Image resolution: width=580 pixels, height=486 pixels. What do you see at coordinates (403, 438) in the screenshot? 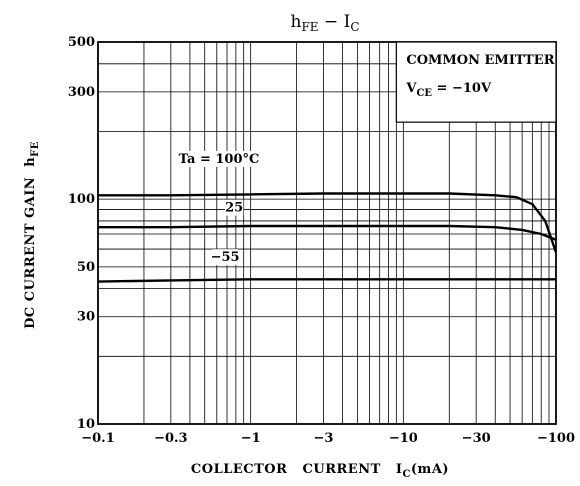
I see `x-tick-label: −10` at bounding box center [403, 438].